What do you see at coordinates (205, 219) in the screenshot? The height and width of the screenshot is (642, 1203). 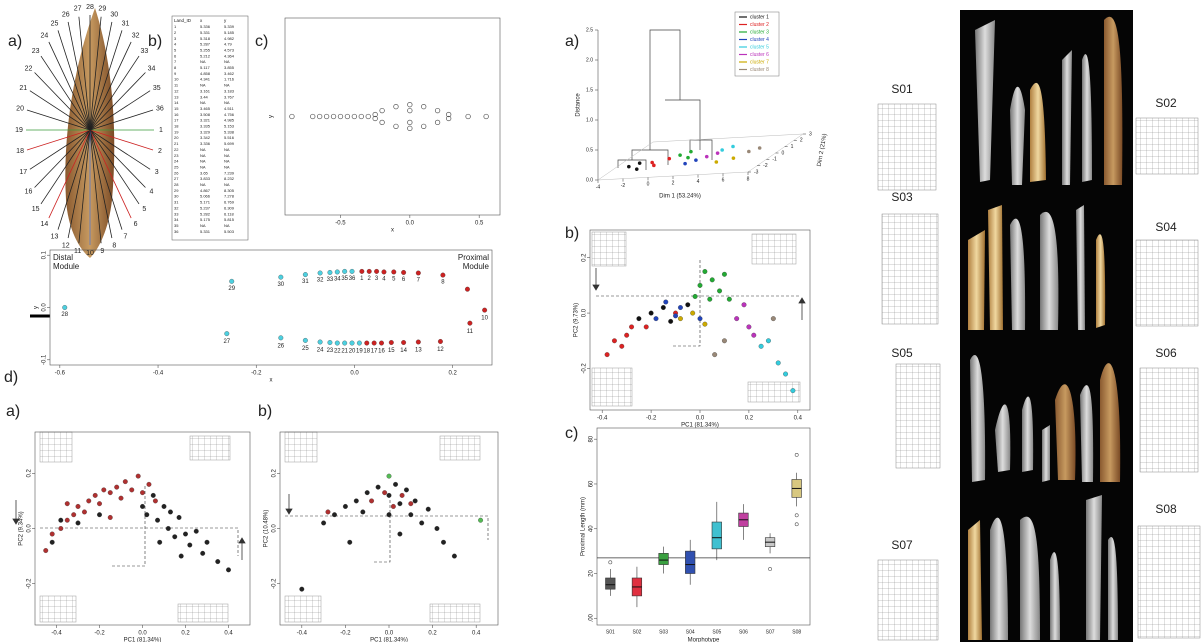 I see `table-cell: 5.175` at bounding box center [205, 219].